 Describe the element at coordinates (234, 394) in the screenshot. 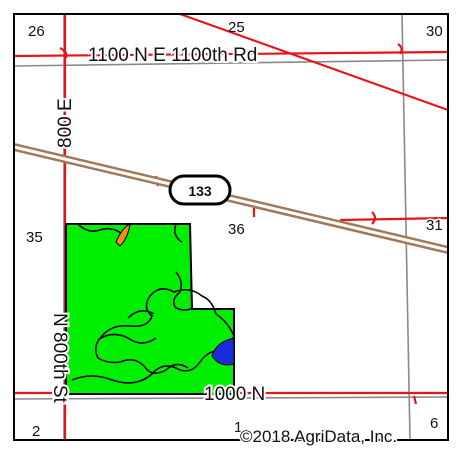

I see `road-label-south: 1000 N` at that location.